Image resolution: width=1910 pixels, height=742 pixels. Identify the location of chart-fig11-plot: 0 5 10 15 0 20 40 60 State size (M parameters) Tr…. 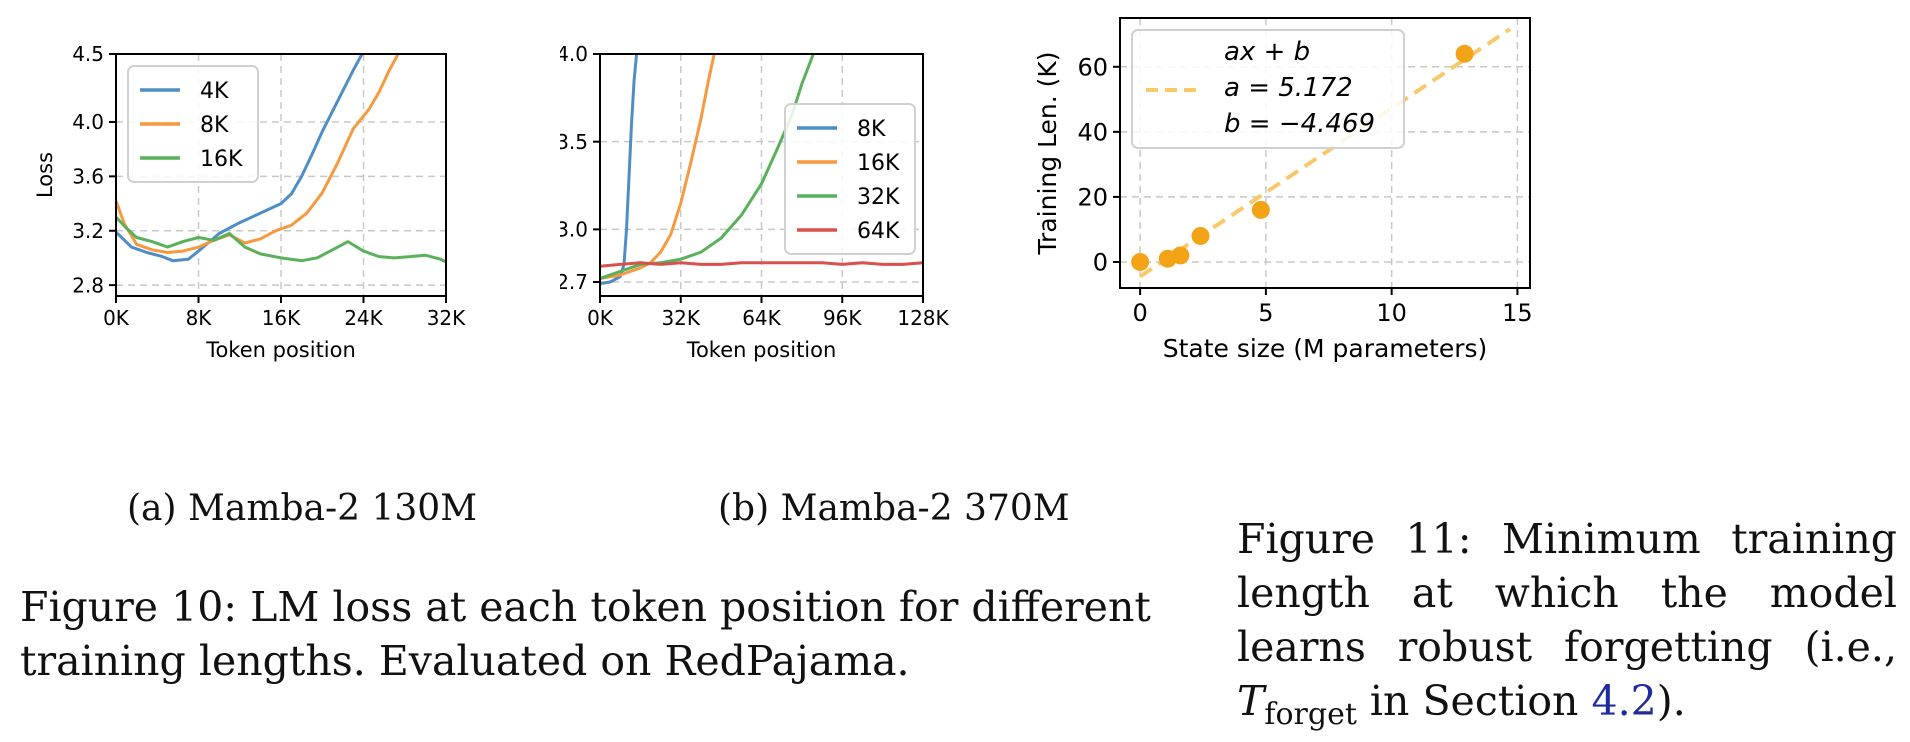
(1283, 190).